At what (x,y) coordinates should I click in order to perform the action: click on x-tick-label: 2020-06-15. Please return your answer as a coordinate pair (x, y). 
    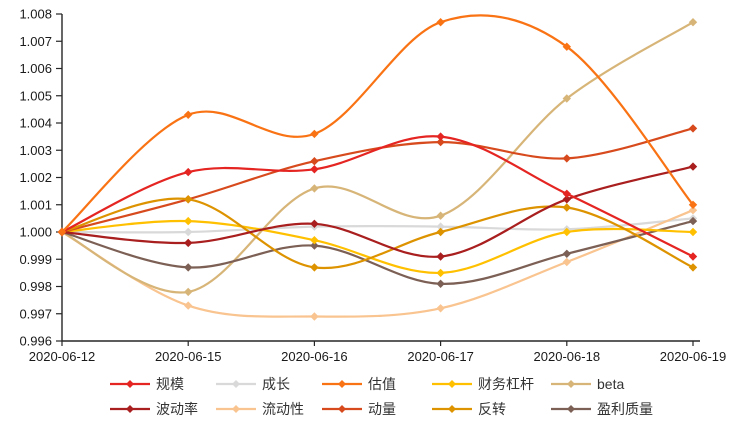
    Looking at the image, I should click on (188, 356).